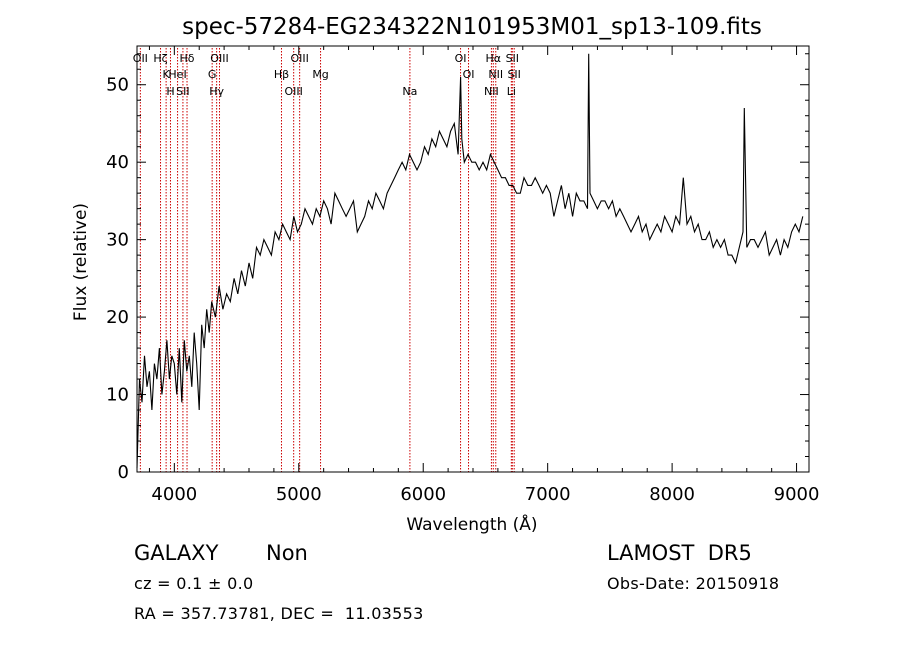 The width and height of the screenshot is (900, 649). Describe the element at coordinates (511, 91) in the screenshot. I see `line-label: Li` at that location.